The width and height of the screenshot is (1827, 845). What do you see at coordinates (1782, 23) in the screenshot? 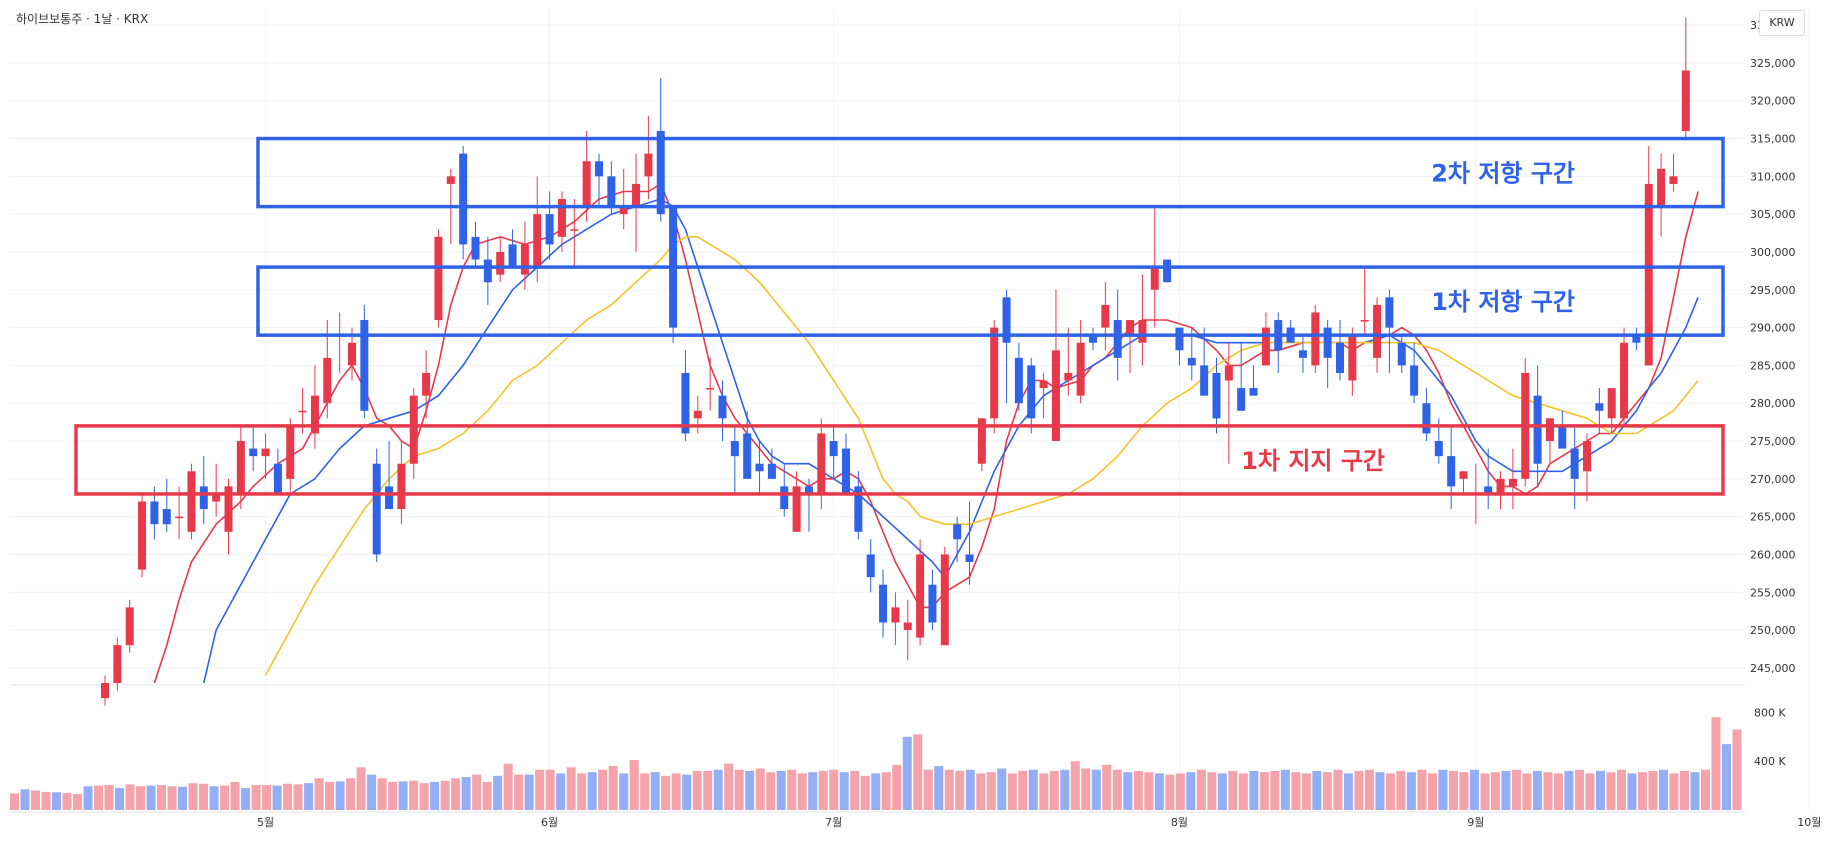
I see `currency-toggle: KRW` at bounding box center [1782, 23].